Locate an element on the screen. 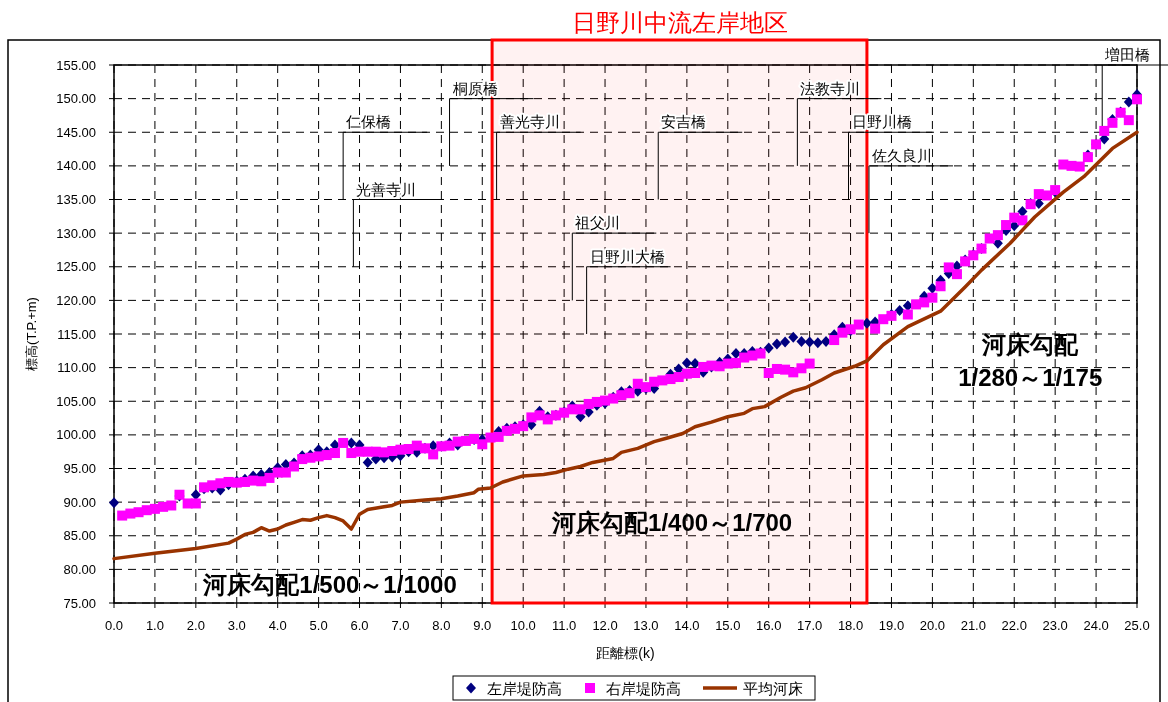 The height and width of the screenshot is (702, 1168). x-tick-label: 20.0 is located at coordinates (932, 625).